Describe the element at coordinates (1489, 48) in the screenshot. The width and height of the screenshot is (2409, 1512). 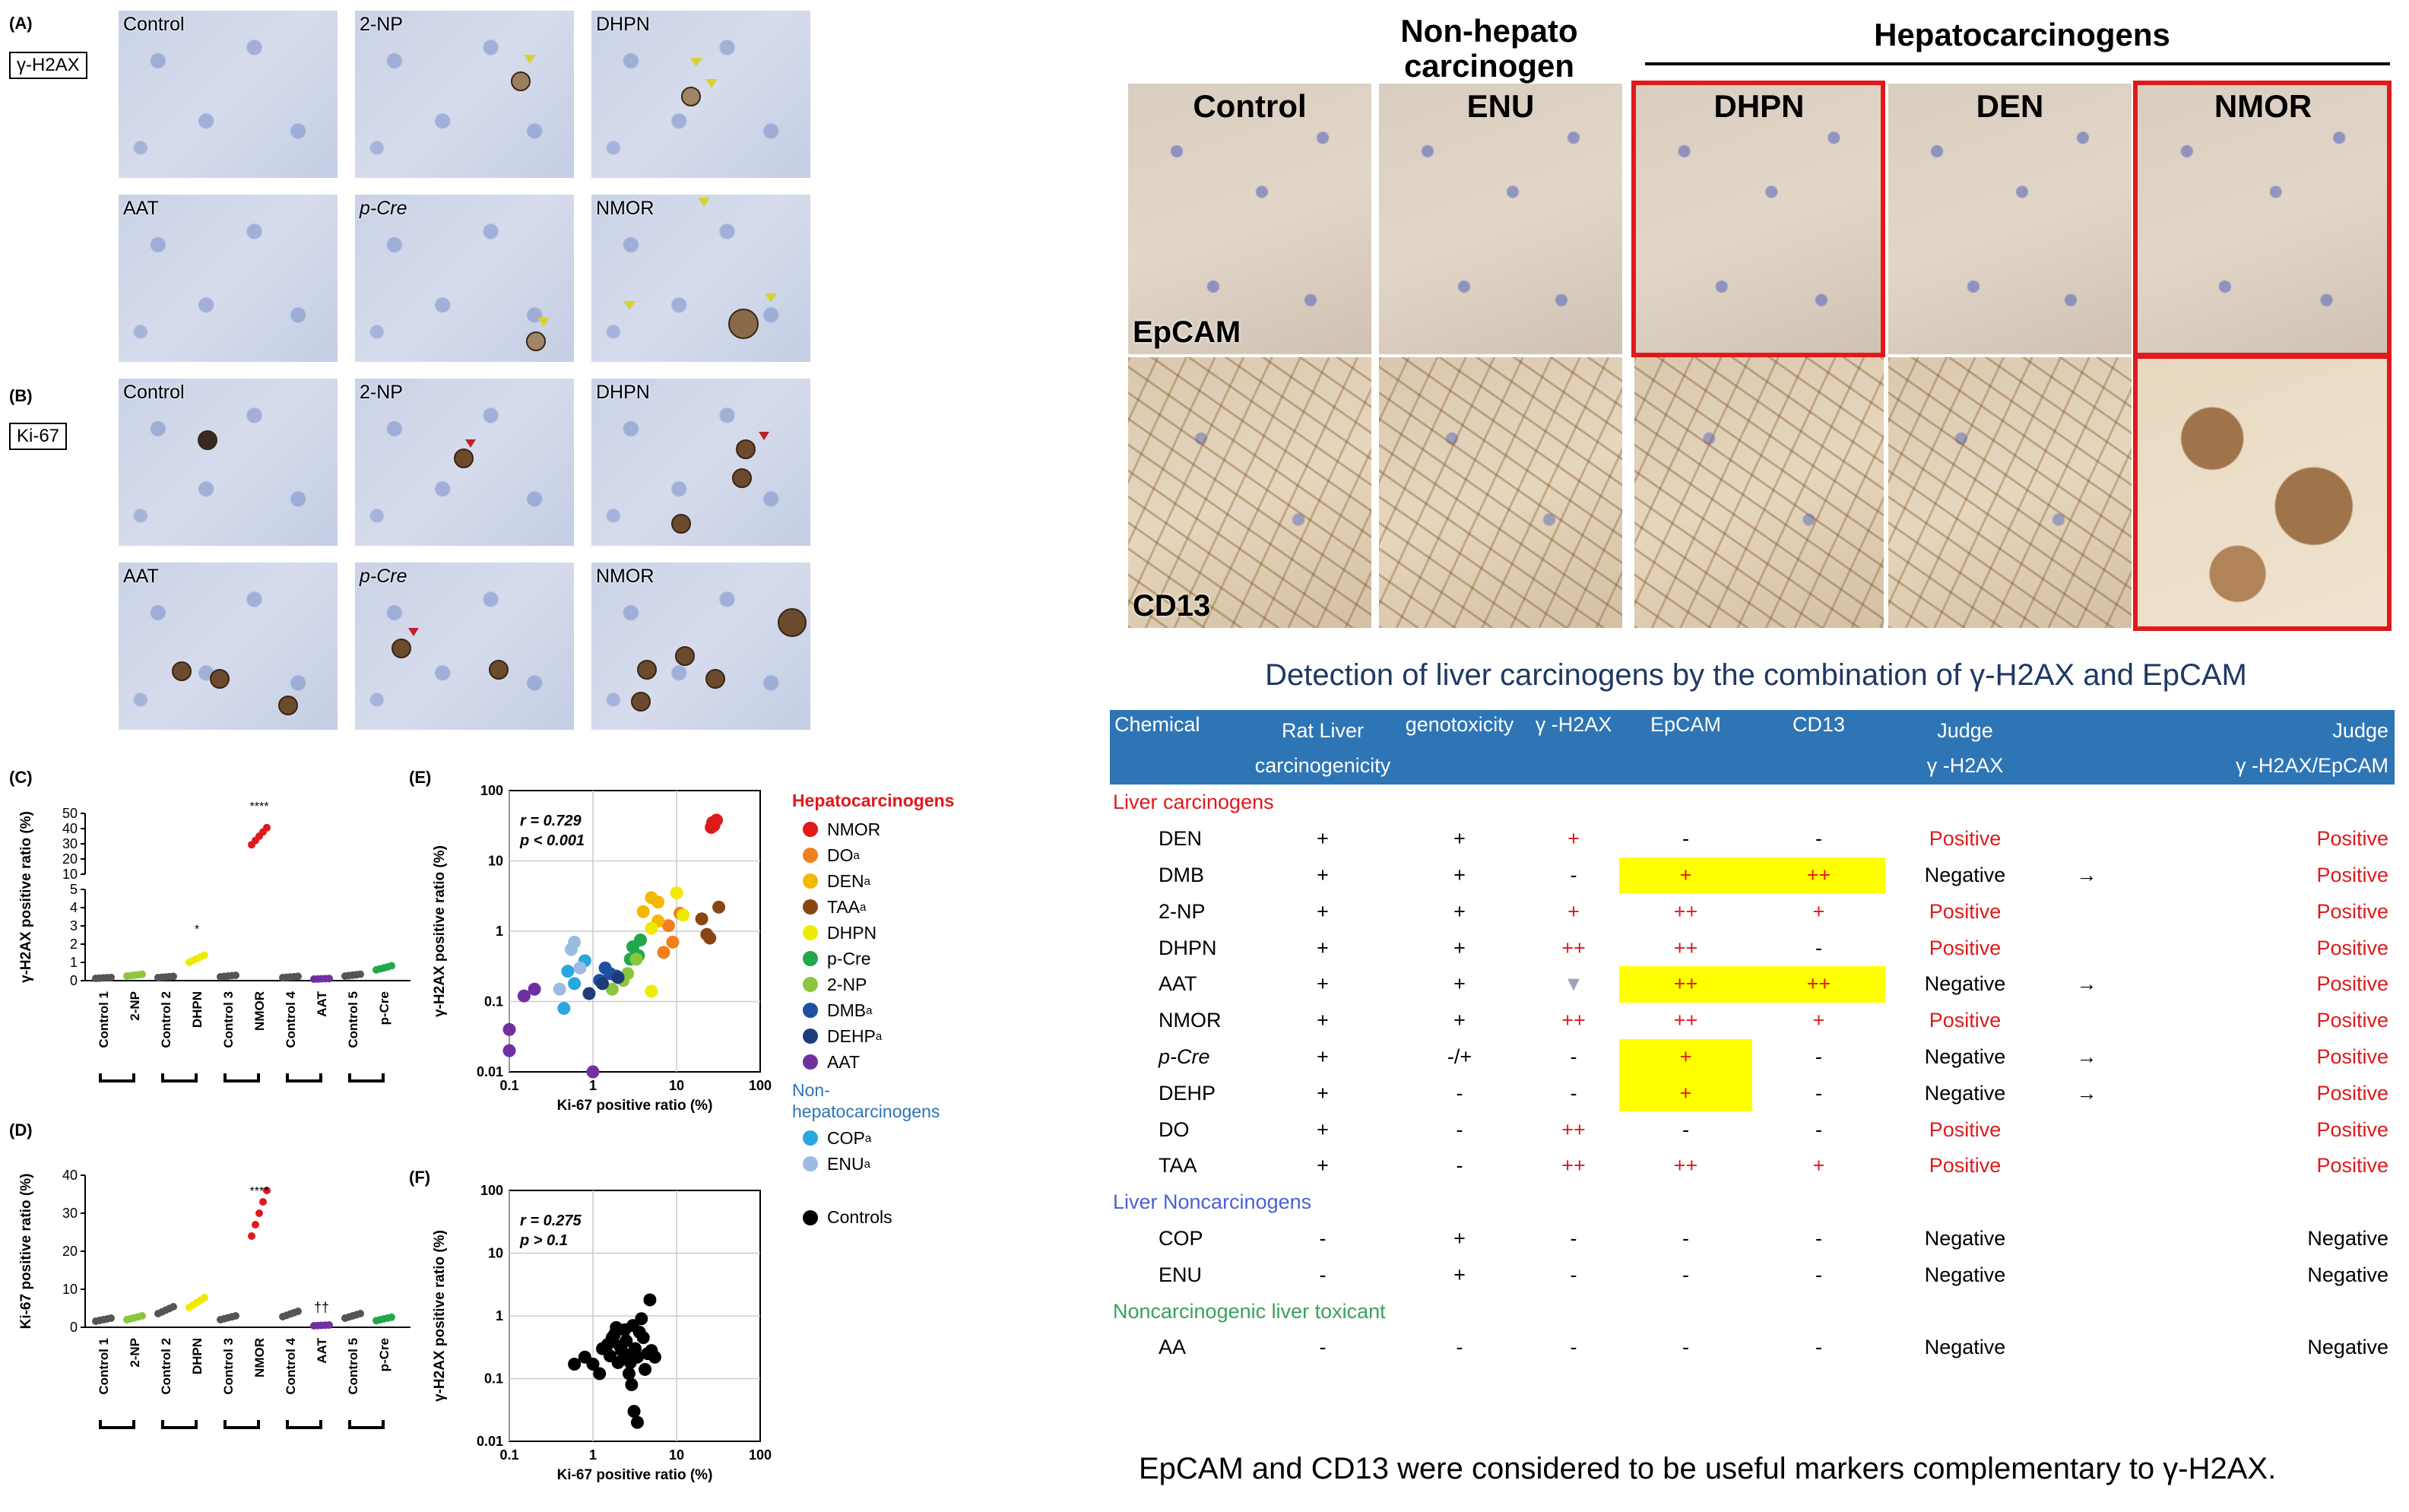
I see `group-non-hepato: Non-hepato carcinogen` at that location.